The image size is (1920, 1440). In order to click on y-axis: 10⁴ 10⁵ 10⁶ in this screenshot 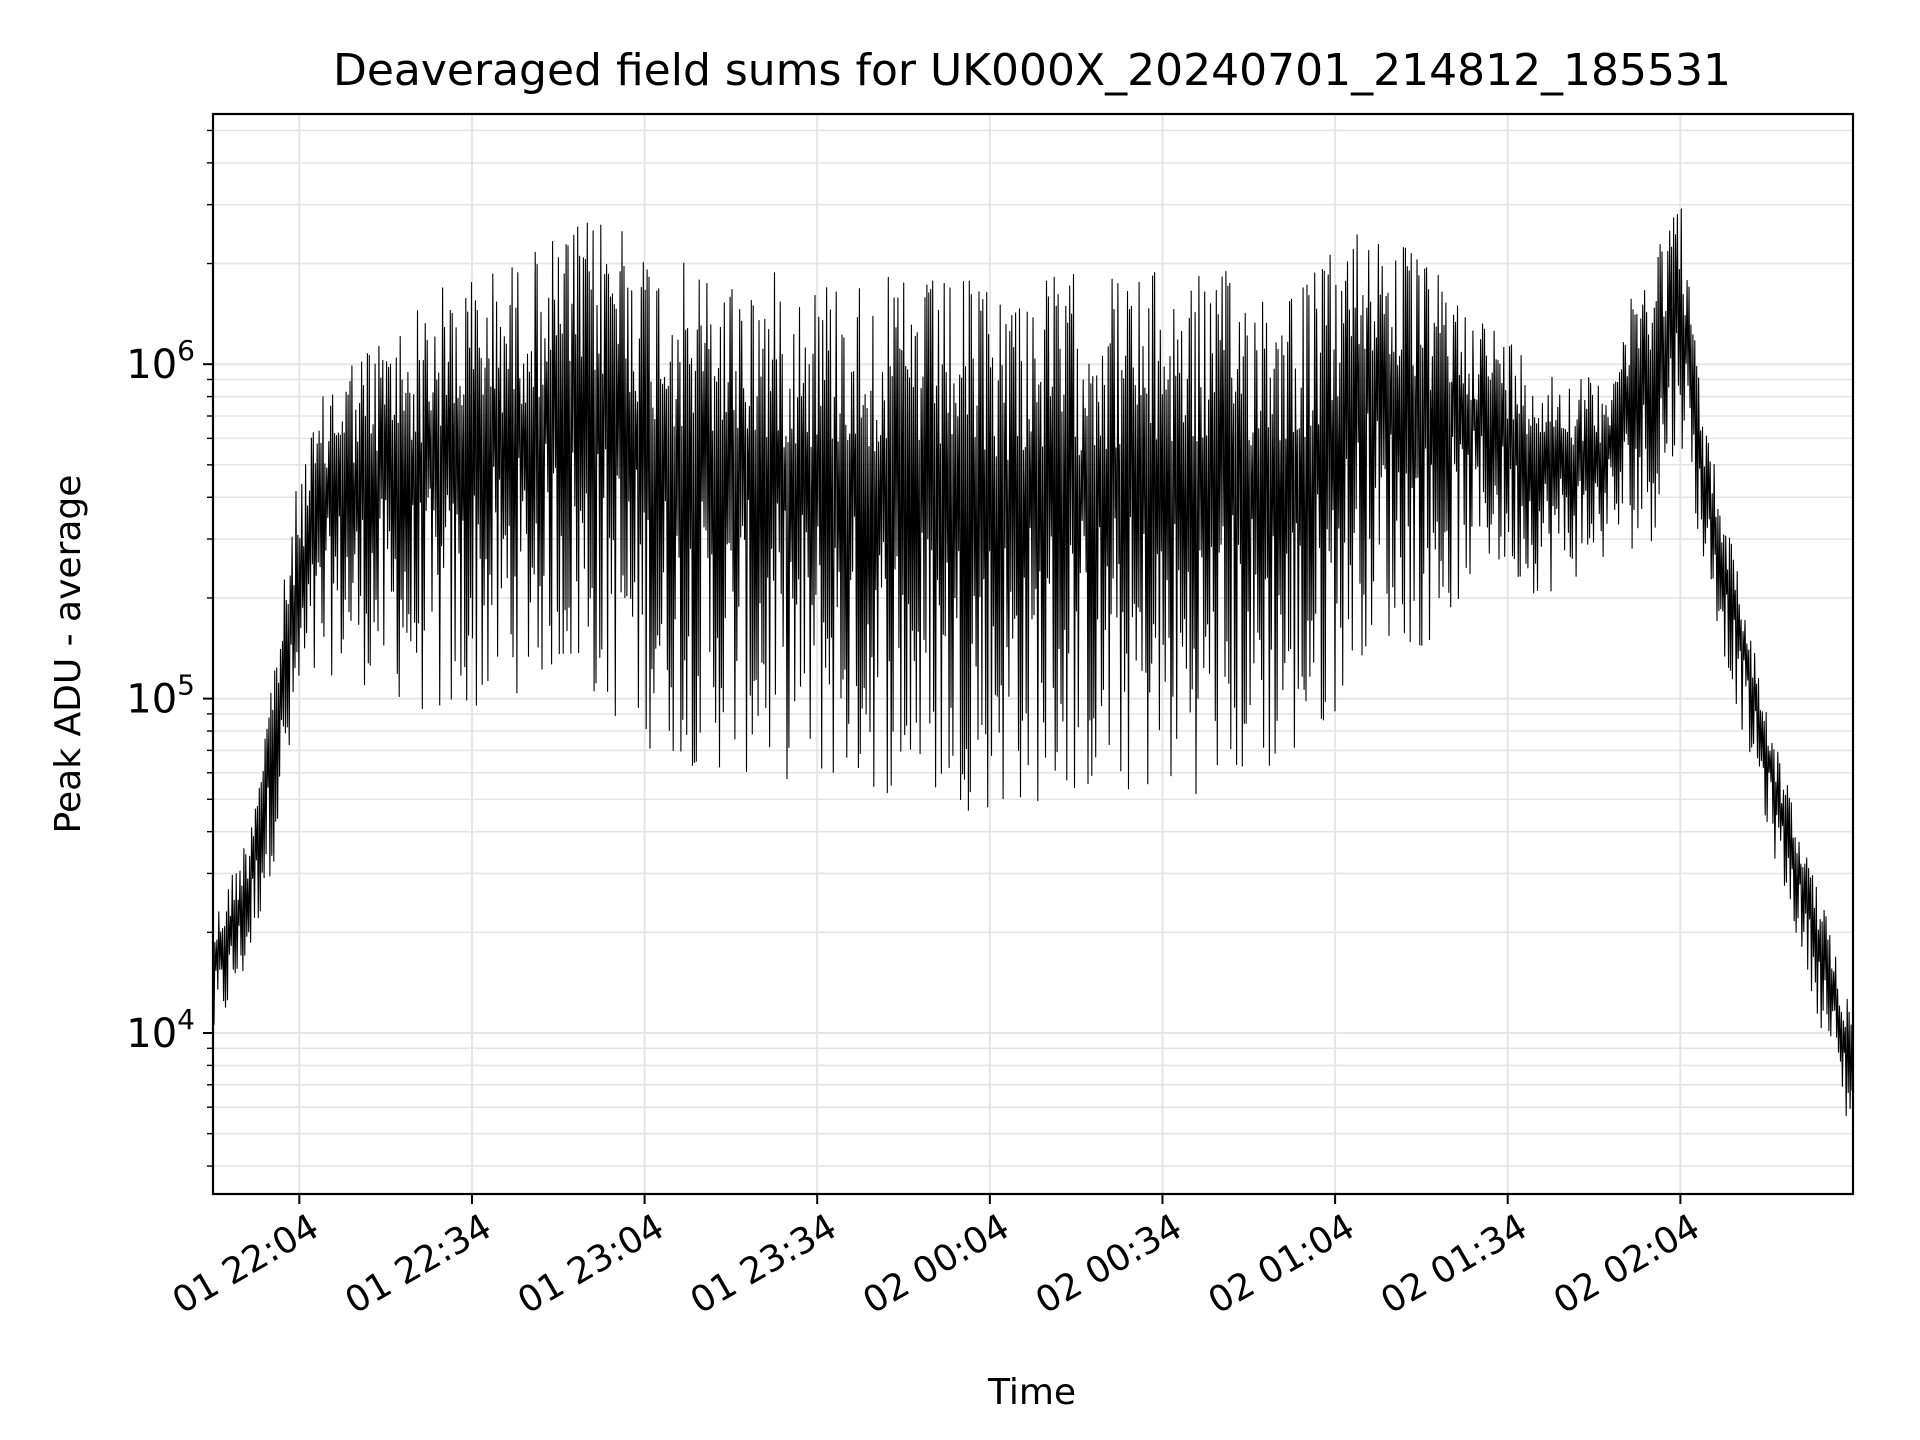, I will do `click(169, 648)`.